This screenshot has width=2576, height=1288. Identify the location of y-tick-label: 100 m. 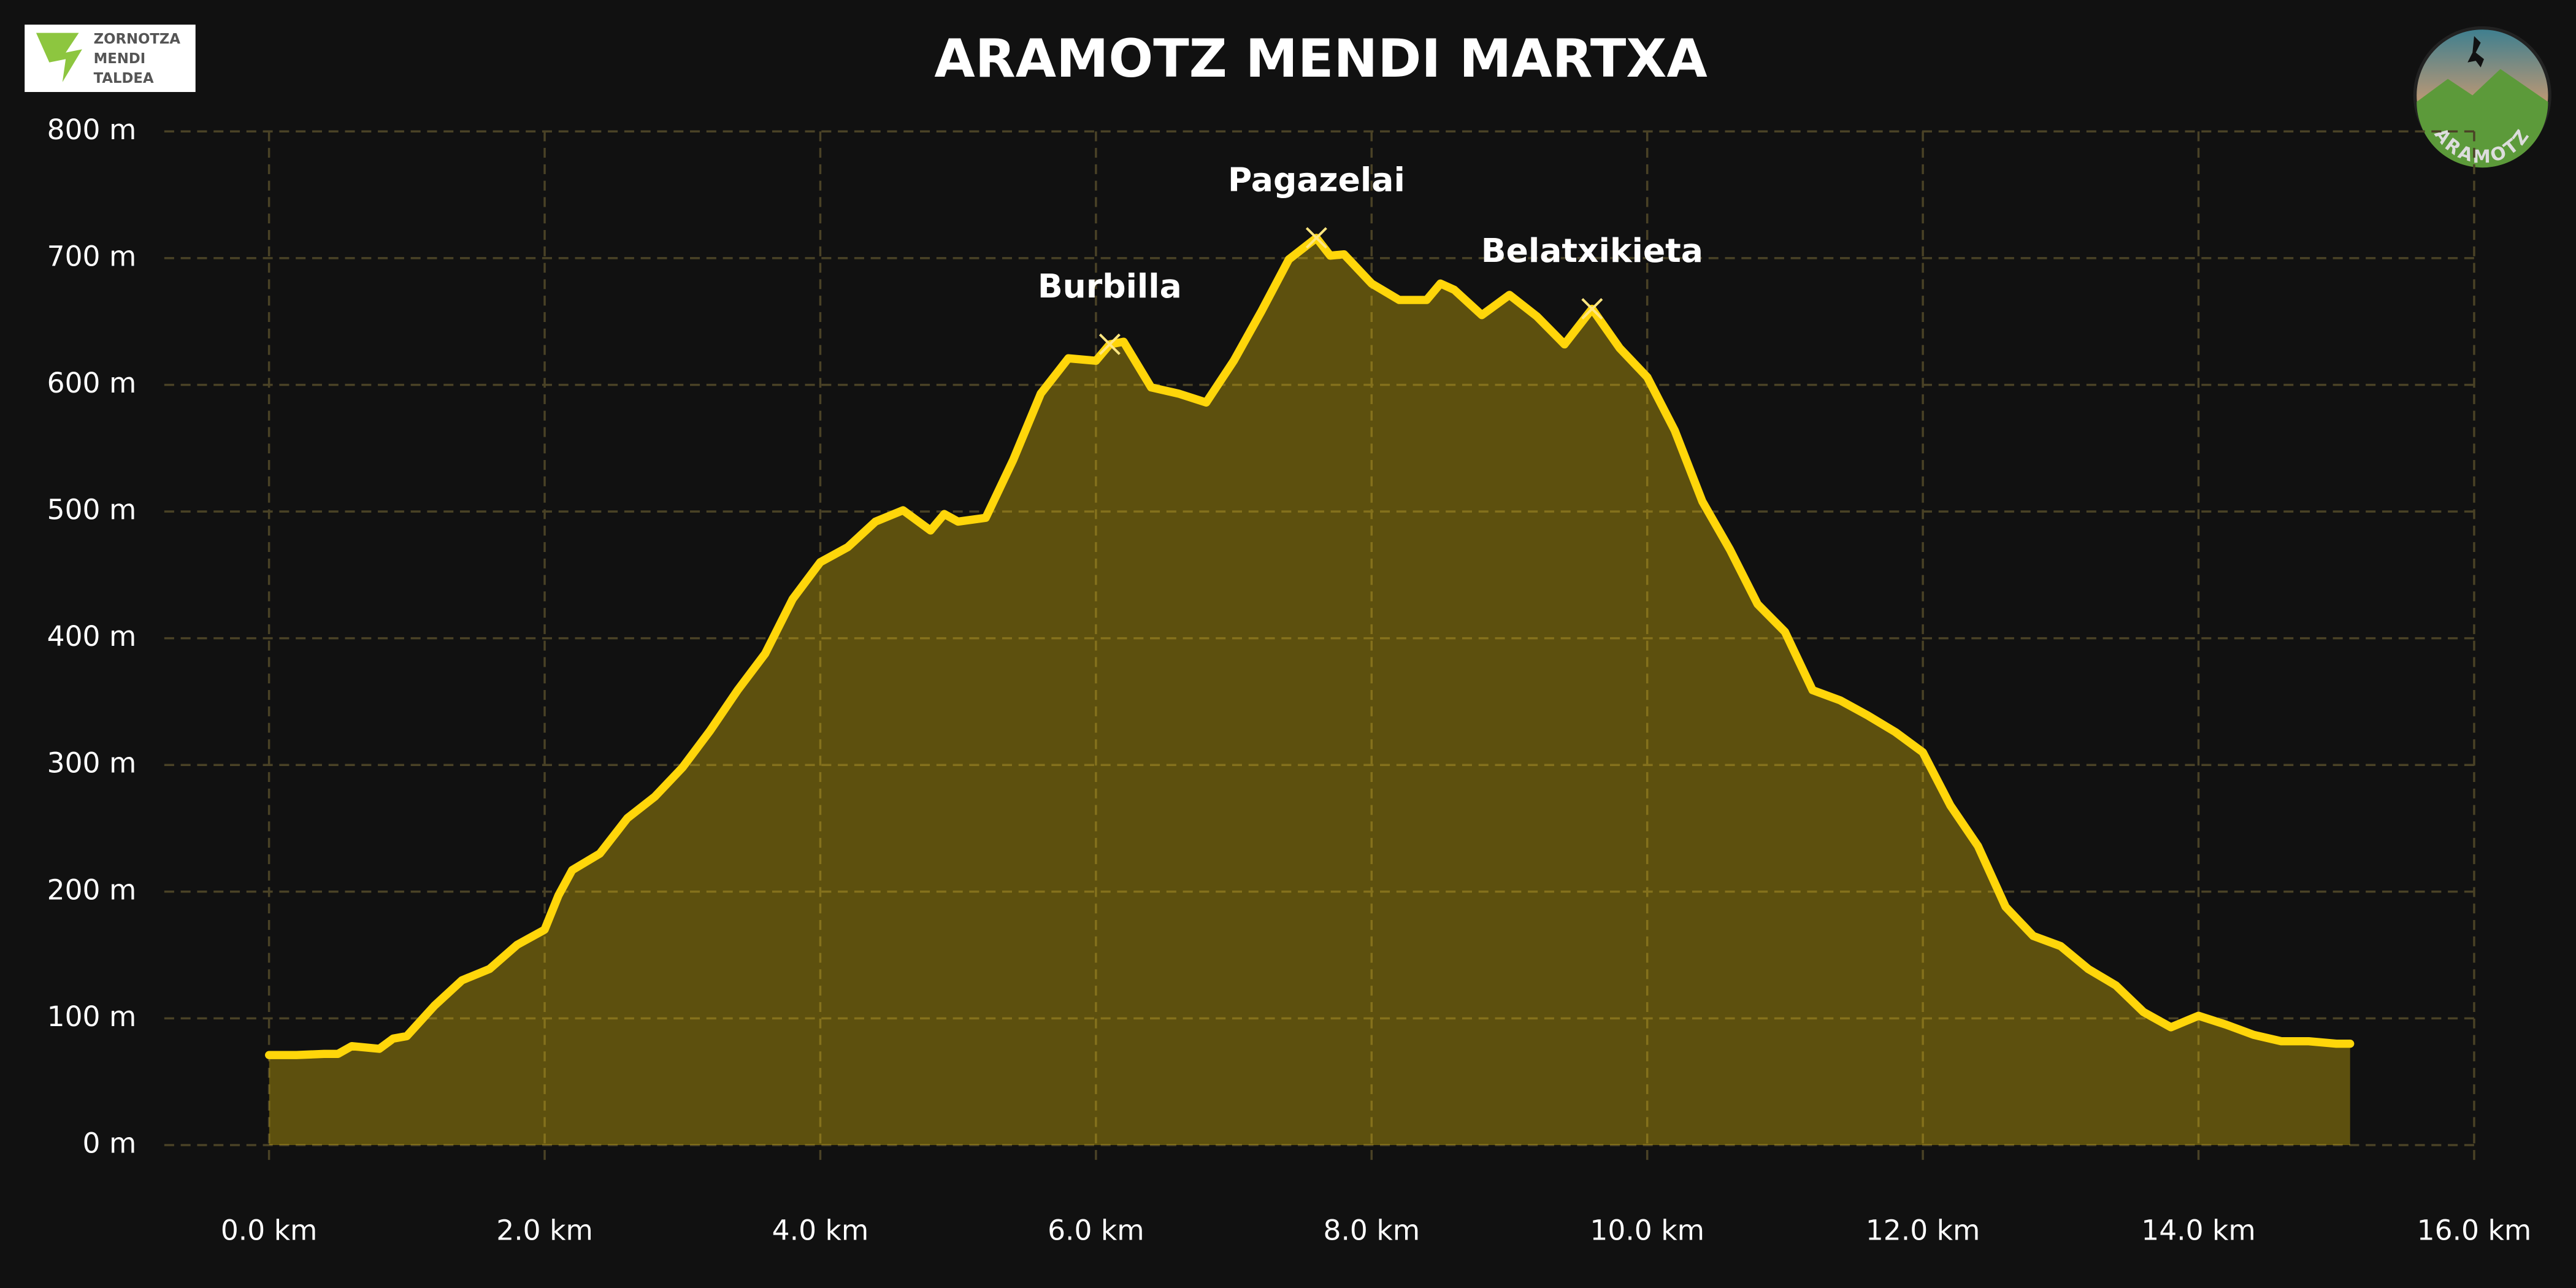
(92, 1016).